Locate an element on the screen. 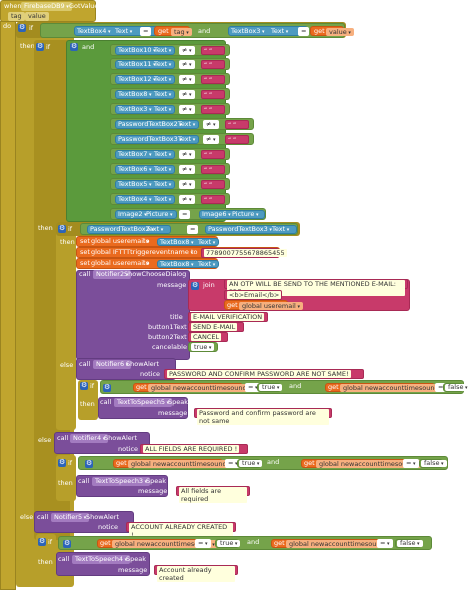  title-string: E-MAIL VERIFICATION is located at coordinates (228, 317).